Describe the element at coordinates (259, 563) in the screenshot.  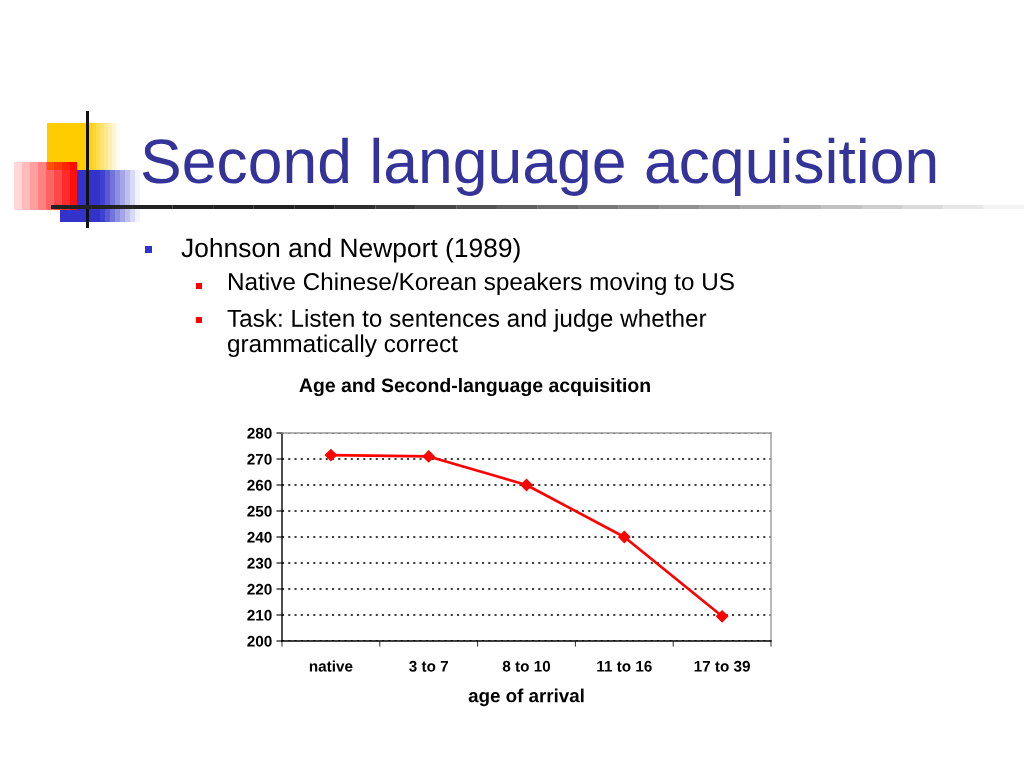
I see `y-tick-label: 230` at that location.